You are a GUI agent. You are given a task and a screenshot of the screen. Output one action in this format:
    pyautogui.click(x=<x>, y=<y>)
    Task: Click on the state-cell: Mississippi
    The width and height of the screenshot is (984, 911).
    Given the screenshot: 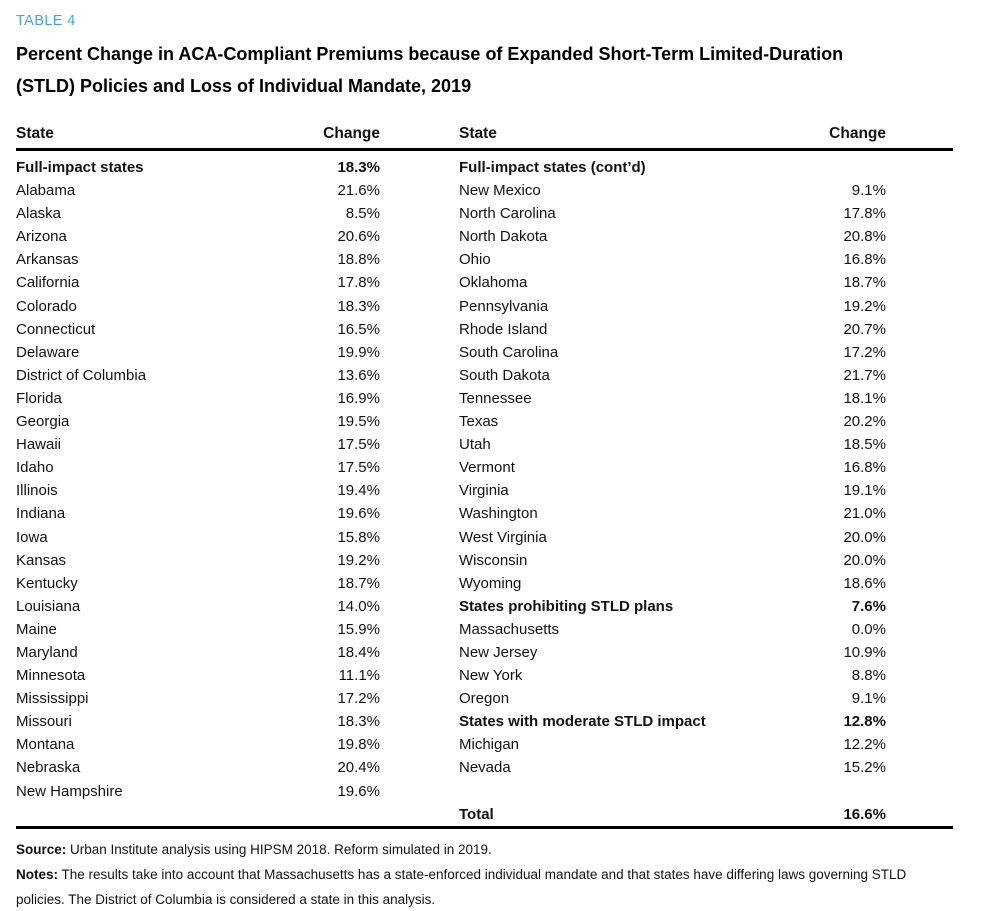 What is the action you would take?
    pyautogui.click(x=52, y=699)
    